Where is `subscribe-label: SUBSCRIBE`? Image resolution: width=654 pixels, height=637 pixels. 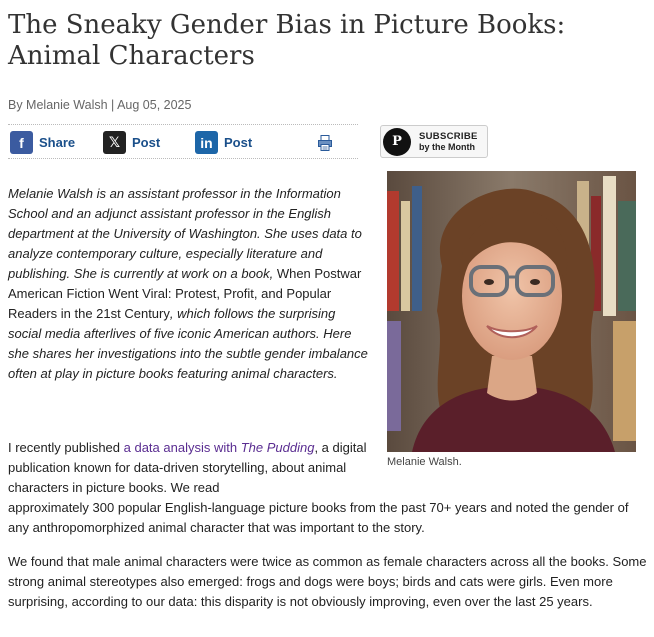
subscribe-label: SUBSCRIBE is located at coordinates (448, 136).